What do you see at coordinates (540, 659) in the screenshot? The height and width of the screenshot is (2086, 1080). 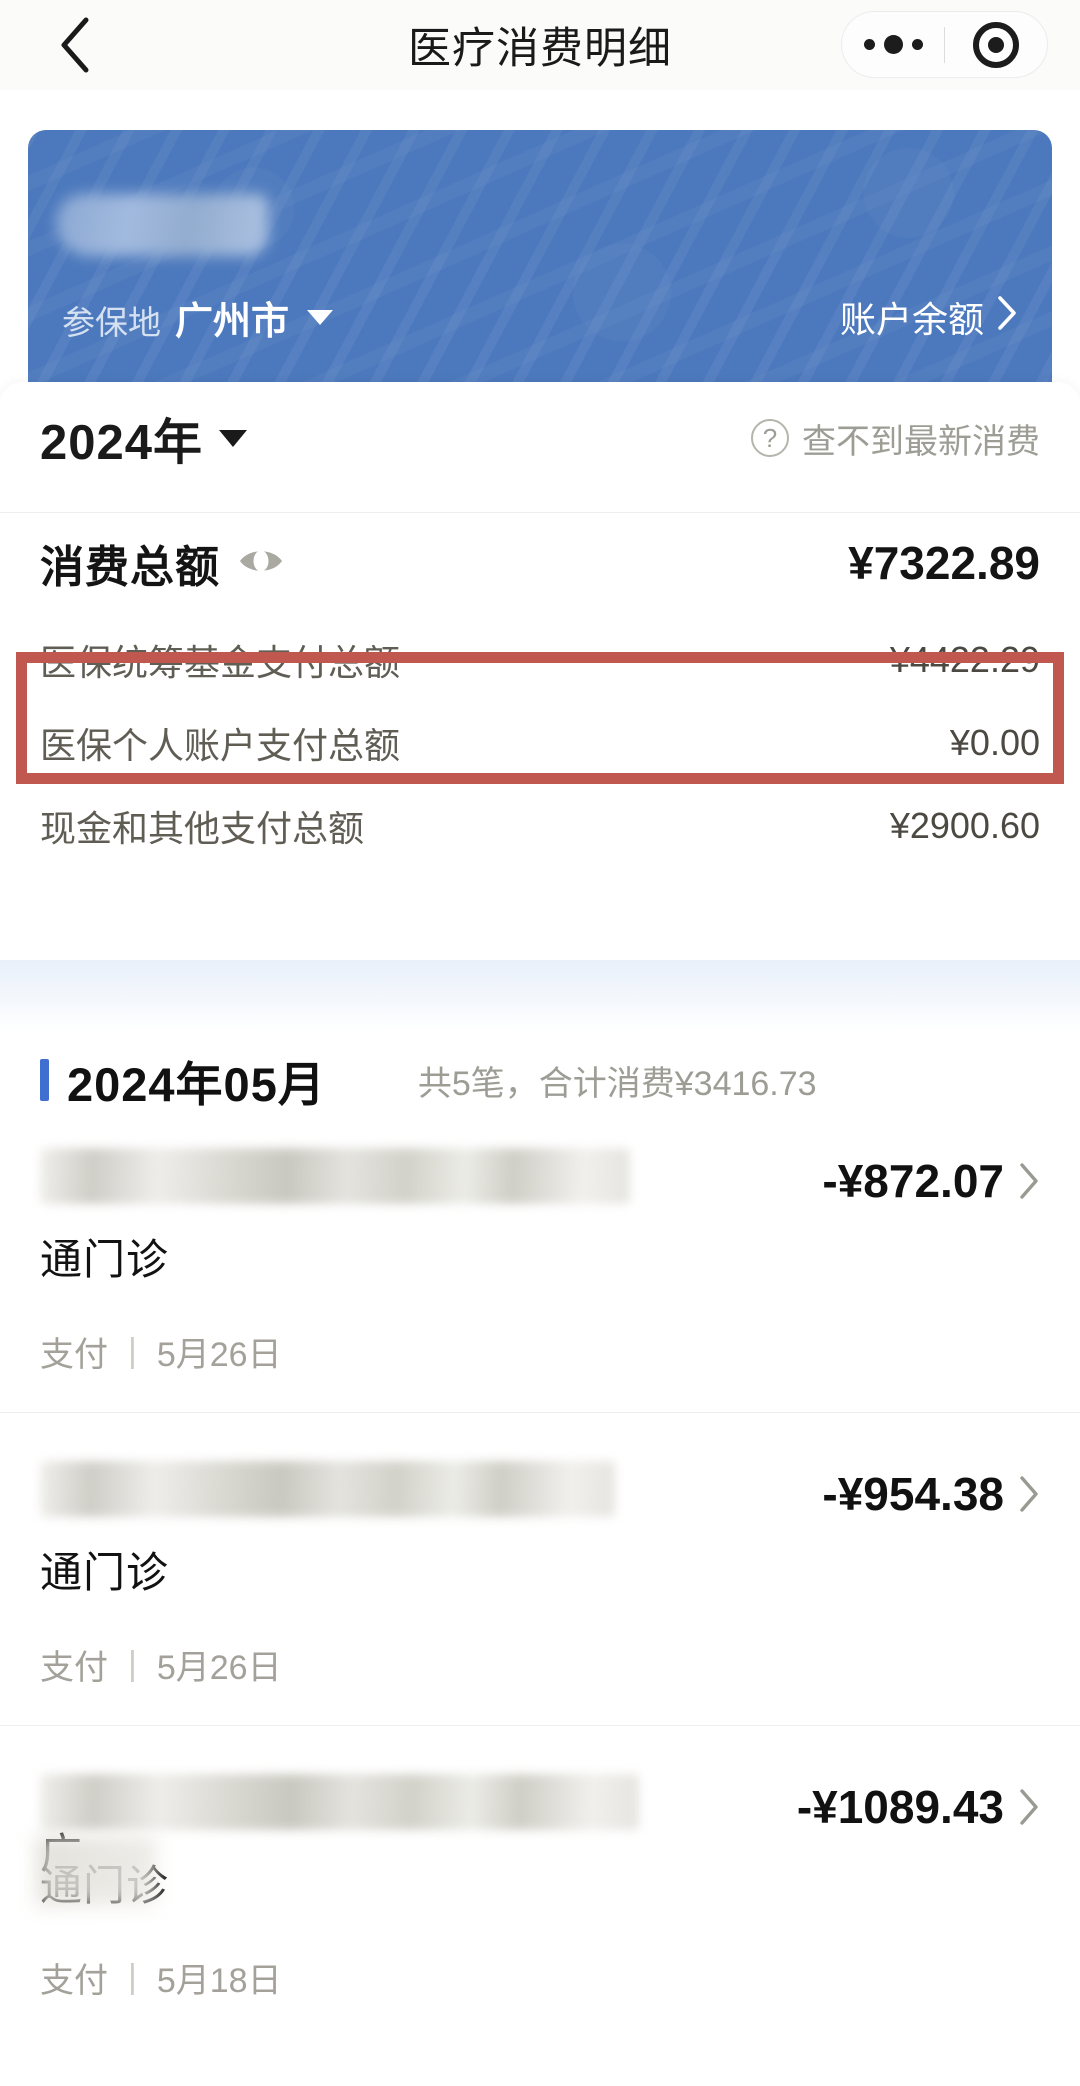 I see `breakdown-row-pooled-fund: 医保统筹基金支付总额 ¥4422.29` at bounding box center [540, 659].